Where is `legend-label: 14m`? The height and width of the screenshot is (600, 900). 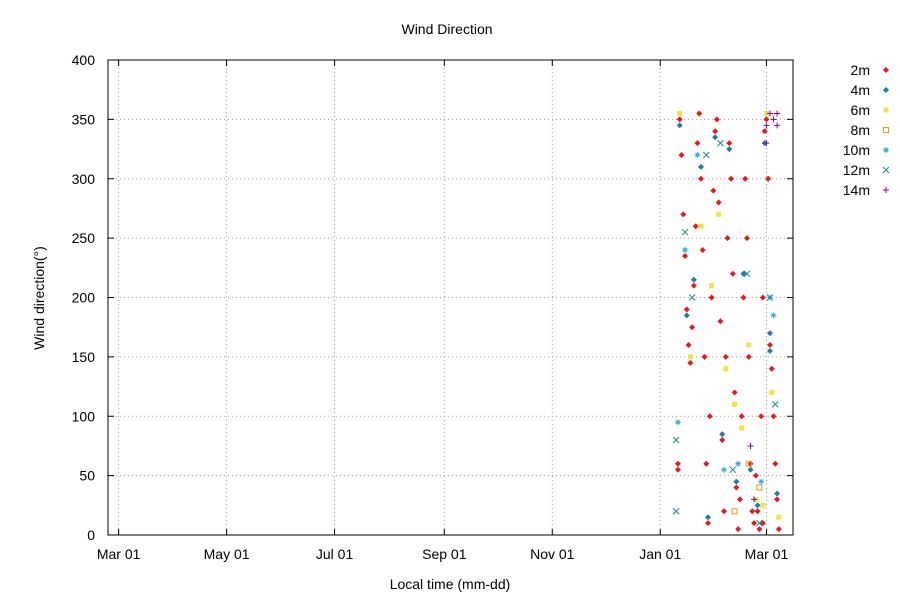
legend-label: 14m is located at coordinates (856, 190).